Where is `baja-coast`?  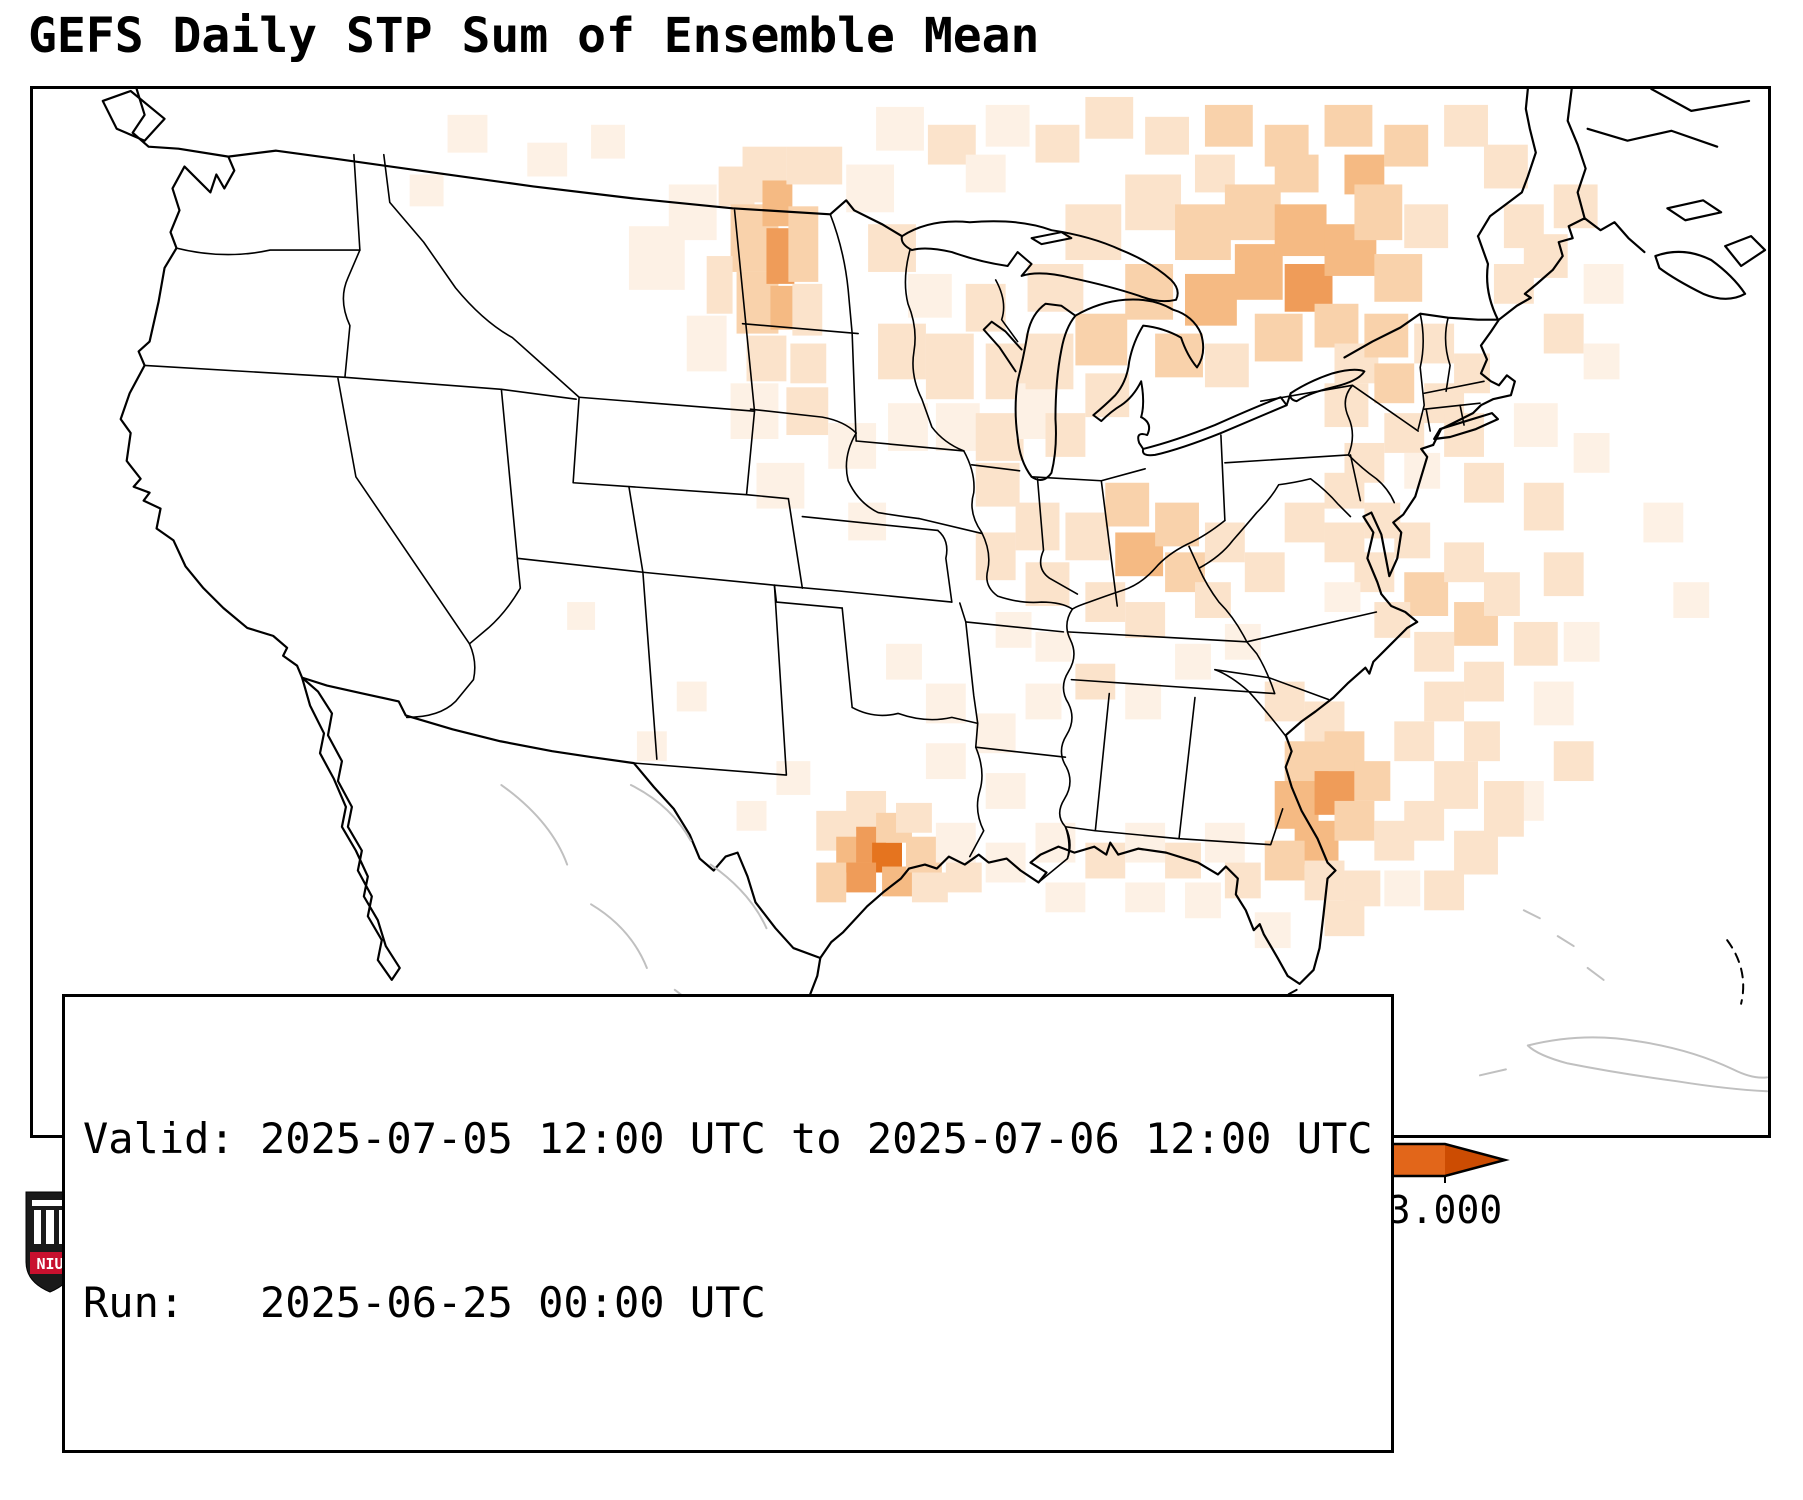
baja-coast is located at coordinates (350, 828).